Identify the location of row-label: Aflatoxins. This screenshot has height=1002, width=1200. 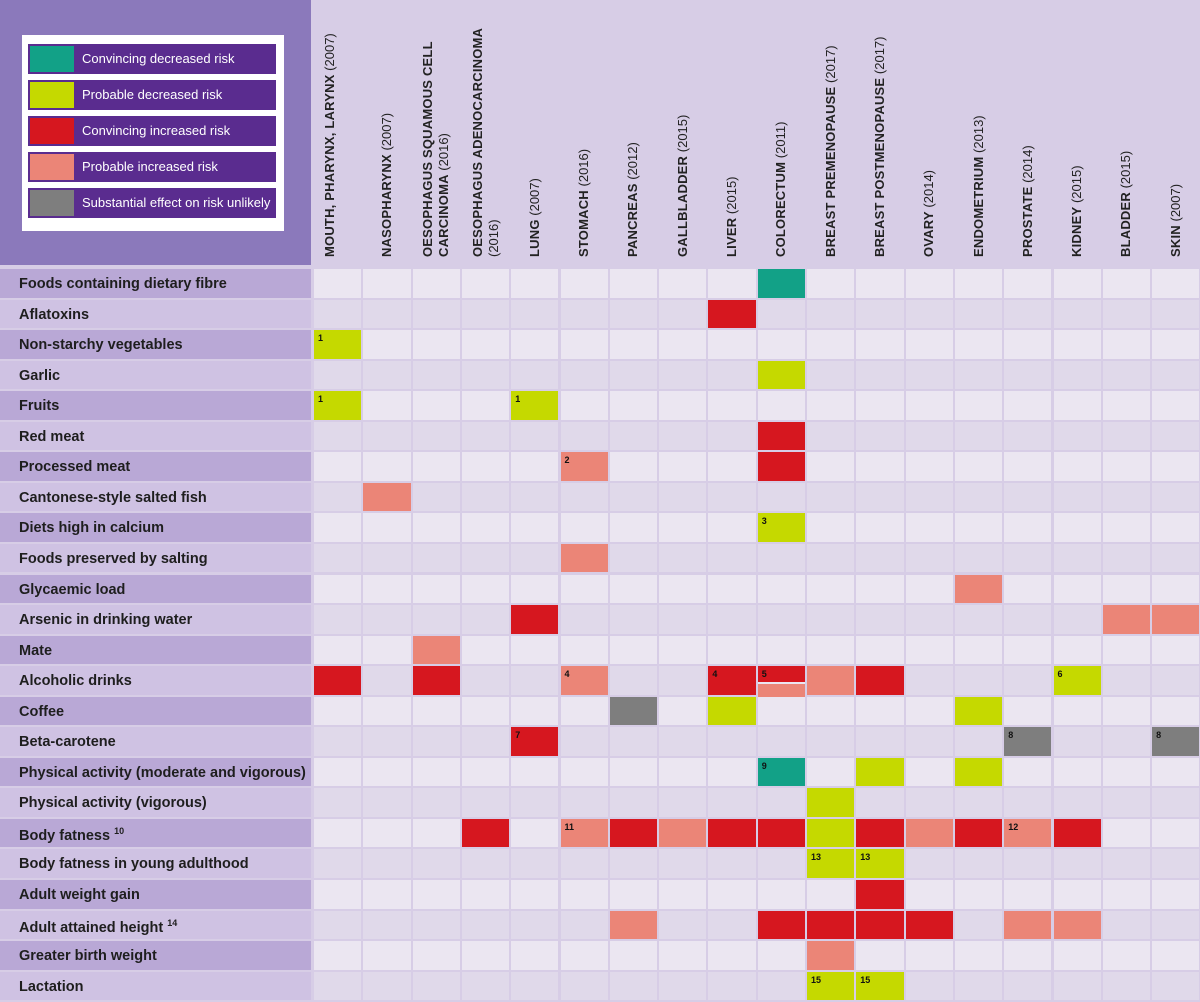
(54, 315).